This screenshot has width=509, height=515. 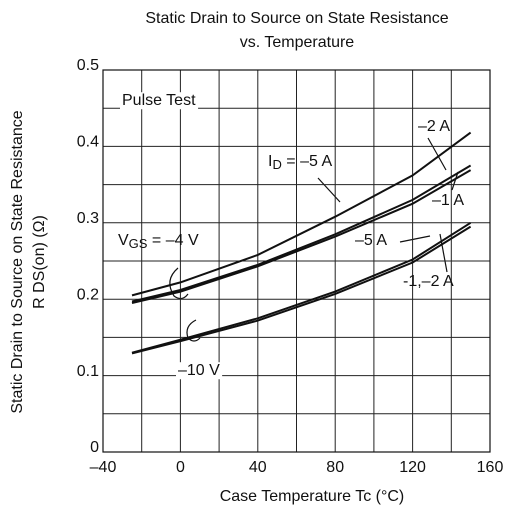 I want to click on x-tick-label: 160, so click(x=490, y=467).